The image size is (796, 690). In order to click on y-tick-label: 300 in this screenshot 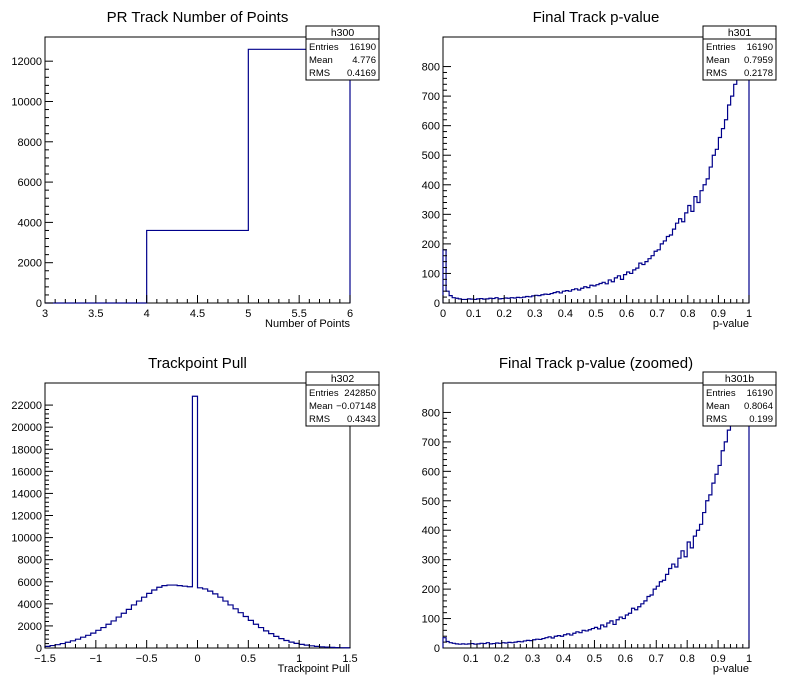, I will do `click(431, 561)`.